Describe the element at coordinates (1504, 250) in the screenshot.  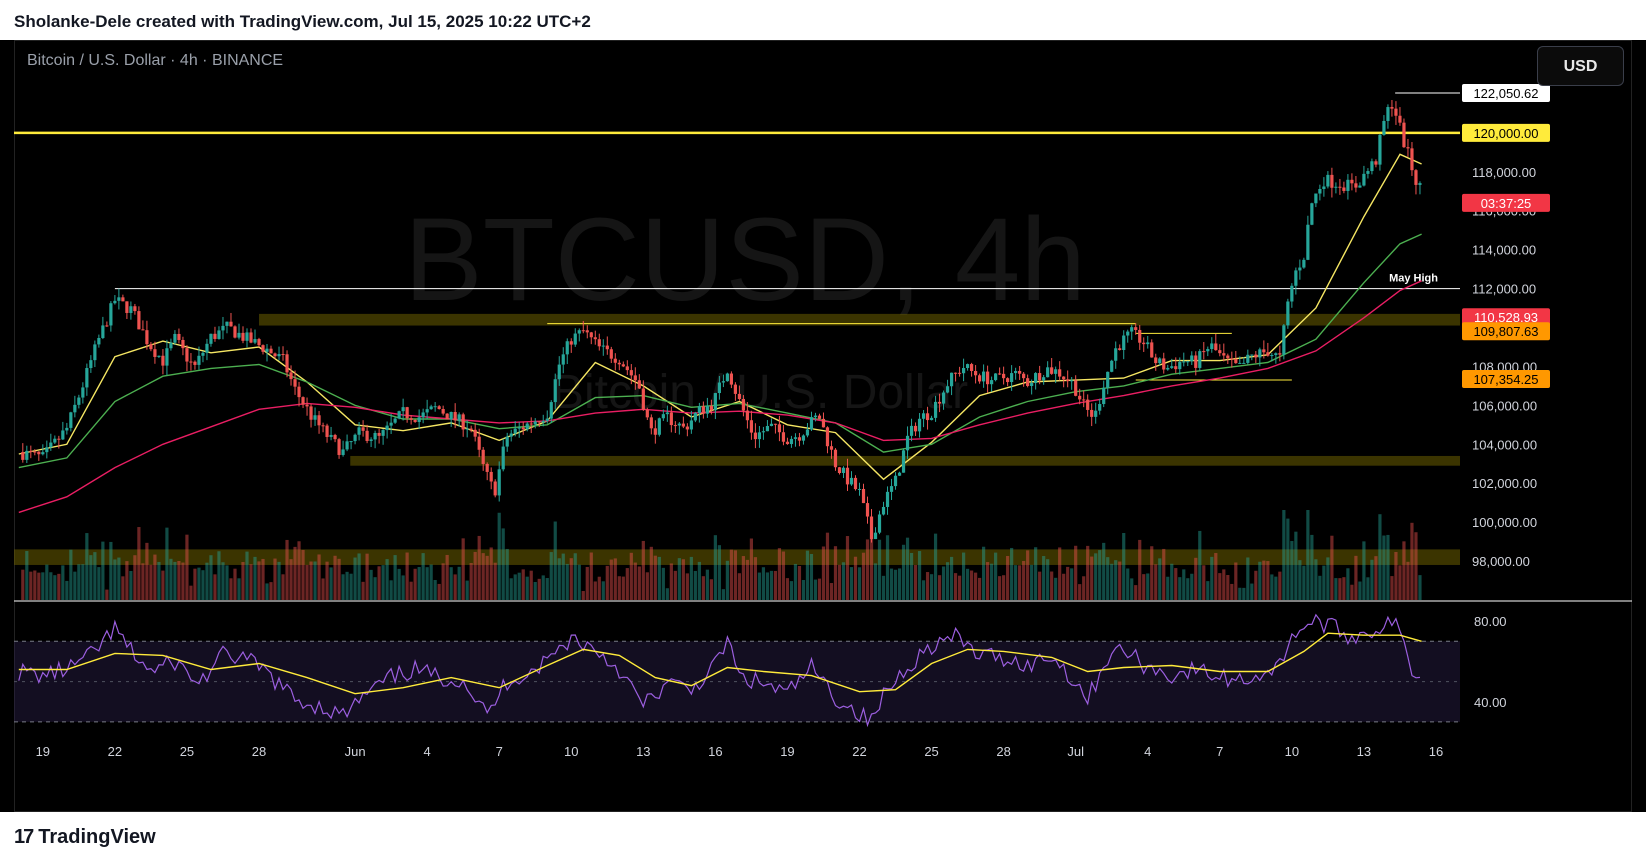
I see `y-tick-label: 114,000.00` at that location.